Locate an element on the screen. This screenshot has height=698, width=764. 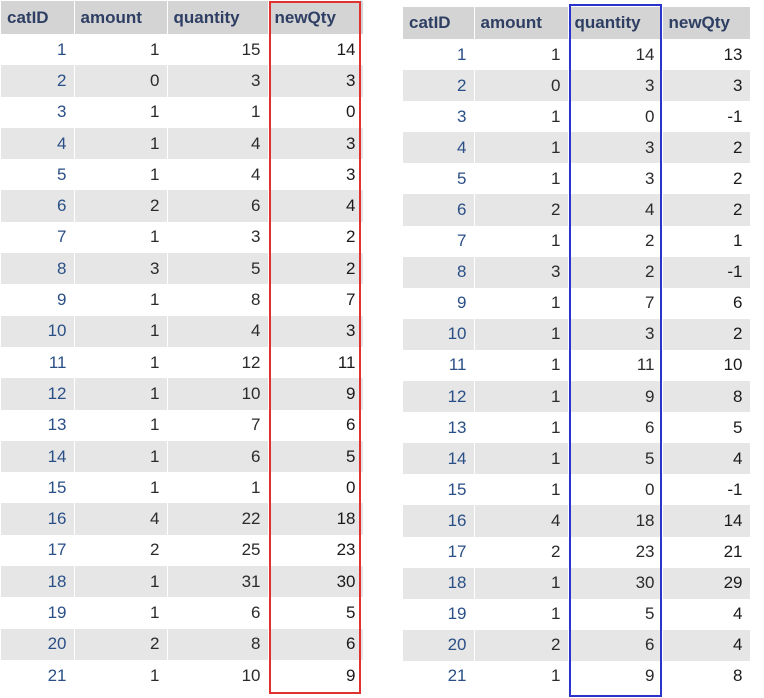
cell-newqty: 2 is located at coordinates (706, 210).